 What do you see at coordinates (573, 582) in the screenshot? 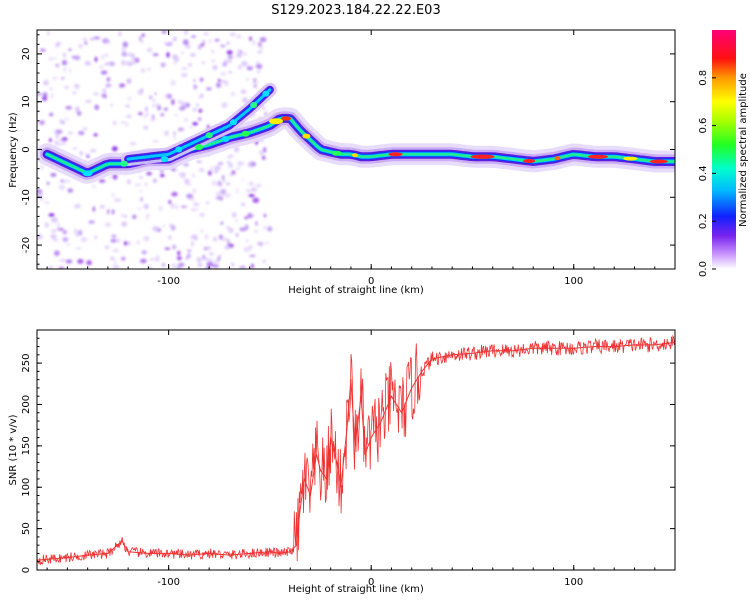
I see `snr-x-tick-label: 100` at bounding box center [573, 582].